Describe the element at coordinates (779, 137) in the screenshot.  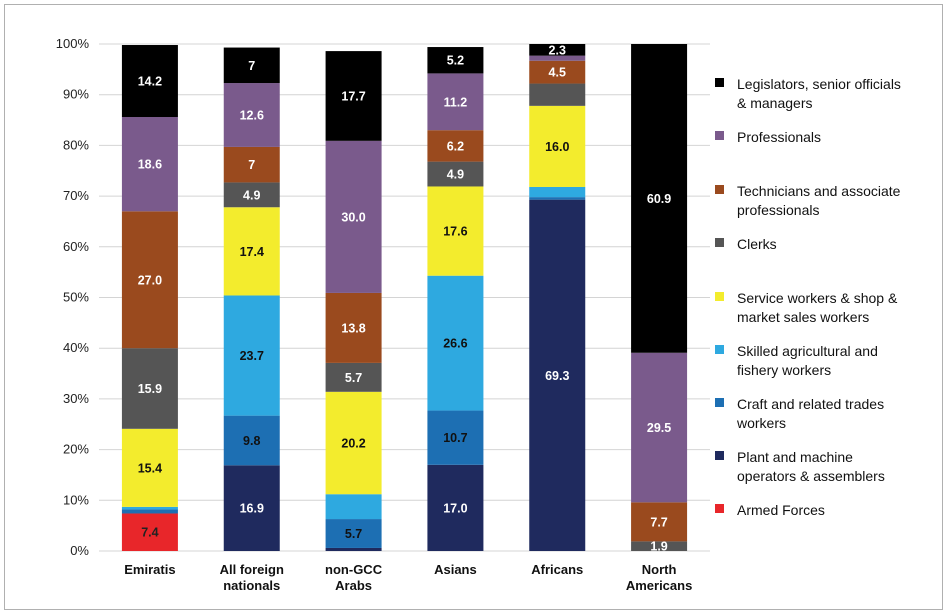
I see `legend-label: Professionals` at that location.